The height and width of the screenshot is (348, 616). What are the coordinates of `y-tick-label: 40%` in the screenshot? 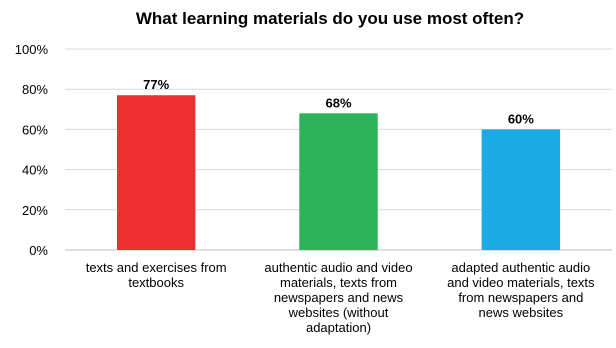 It's located at (35, 170).